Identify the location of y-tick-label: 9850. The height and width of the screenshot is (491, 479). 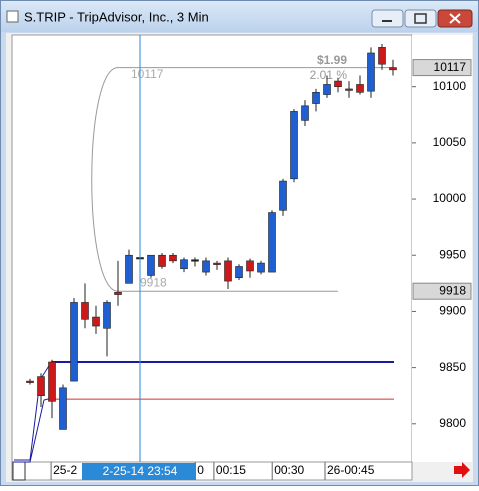
(452, 367).